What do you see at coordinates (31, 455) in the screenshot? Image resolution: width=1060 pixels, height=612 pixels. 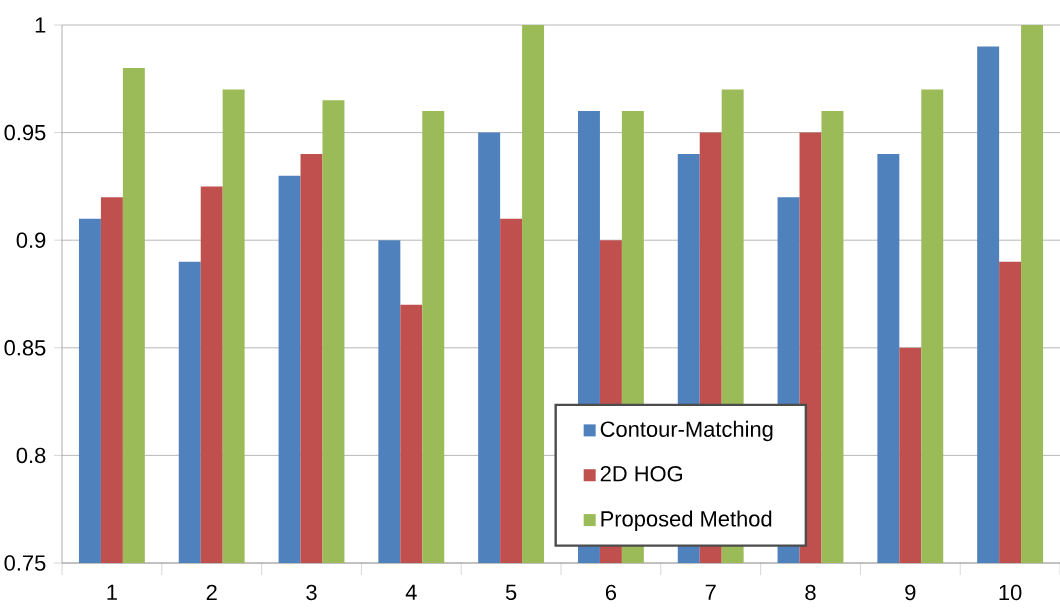 I see `y-tick-label: 0.8` at bounding box center [31, 455].